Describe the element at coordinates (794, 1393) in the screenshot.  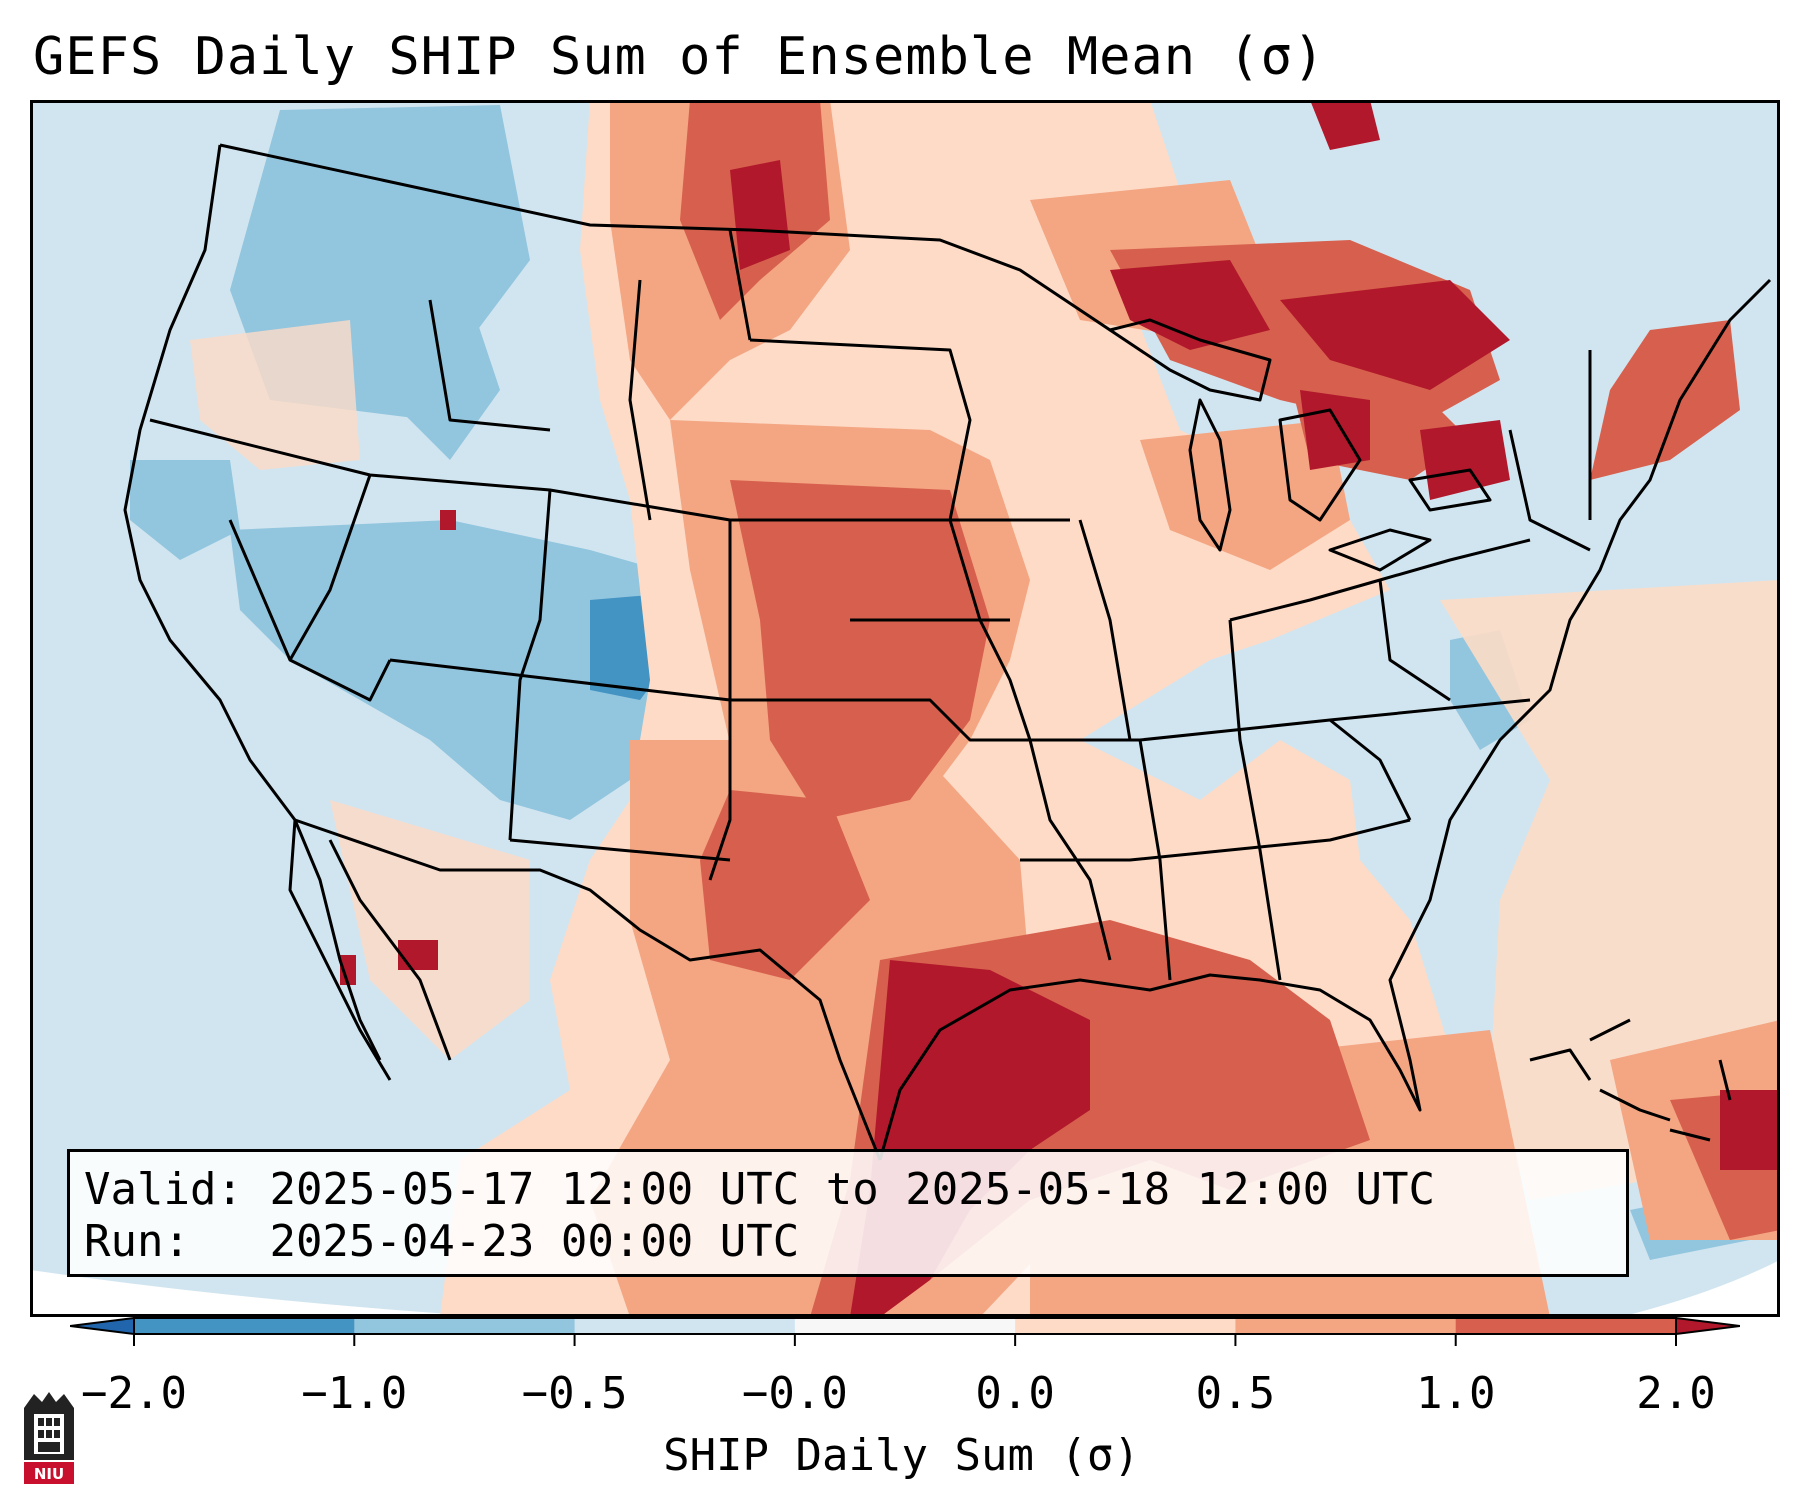
I see `colorbar-tick-label: −0.0` at that location.